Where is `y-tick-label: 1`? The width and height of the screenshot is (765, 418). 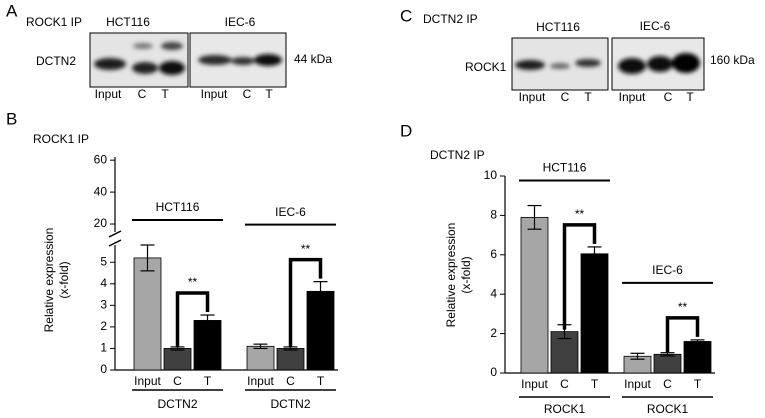 y-tick-label: 1 is located at coordinates (103, 348).